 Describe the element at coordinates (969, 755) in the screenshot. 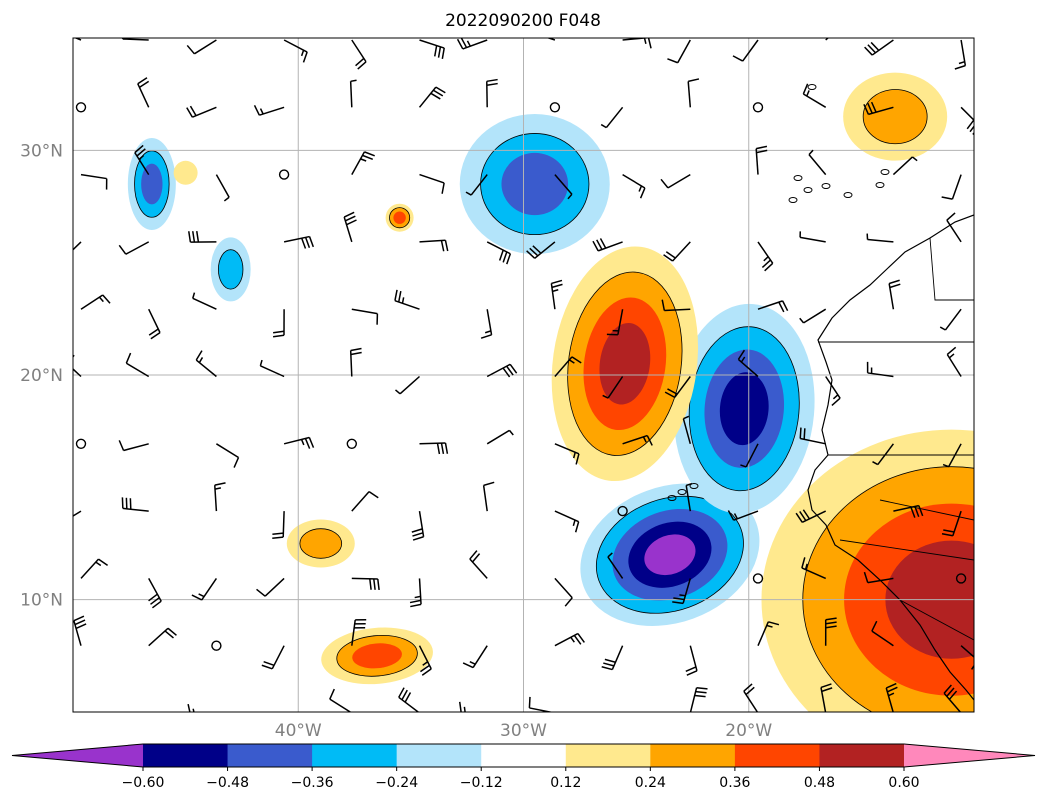

I see `colorbar-extend-high` at that location.